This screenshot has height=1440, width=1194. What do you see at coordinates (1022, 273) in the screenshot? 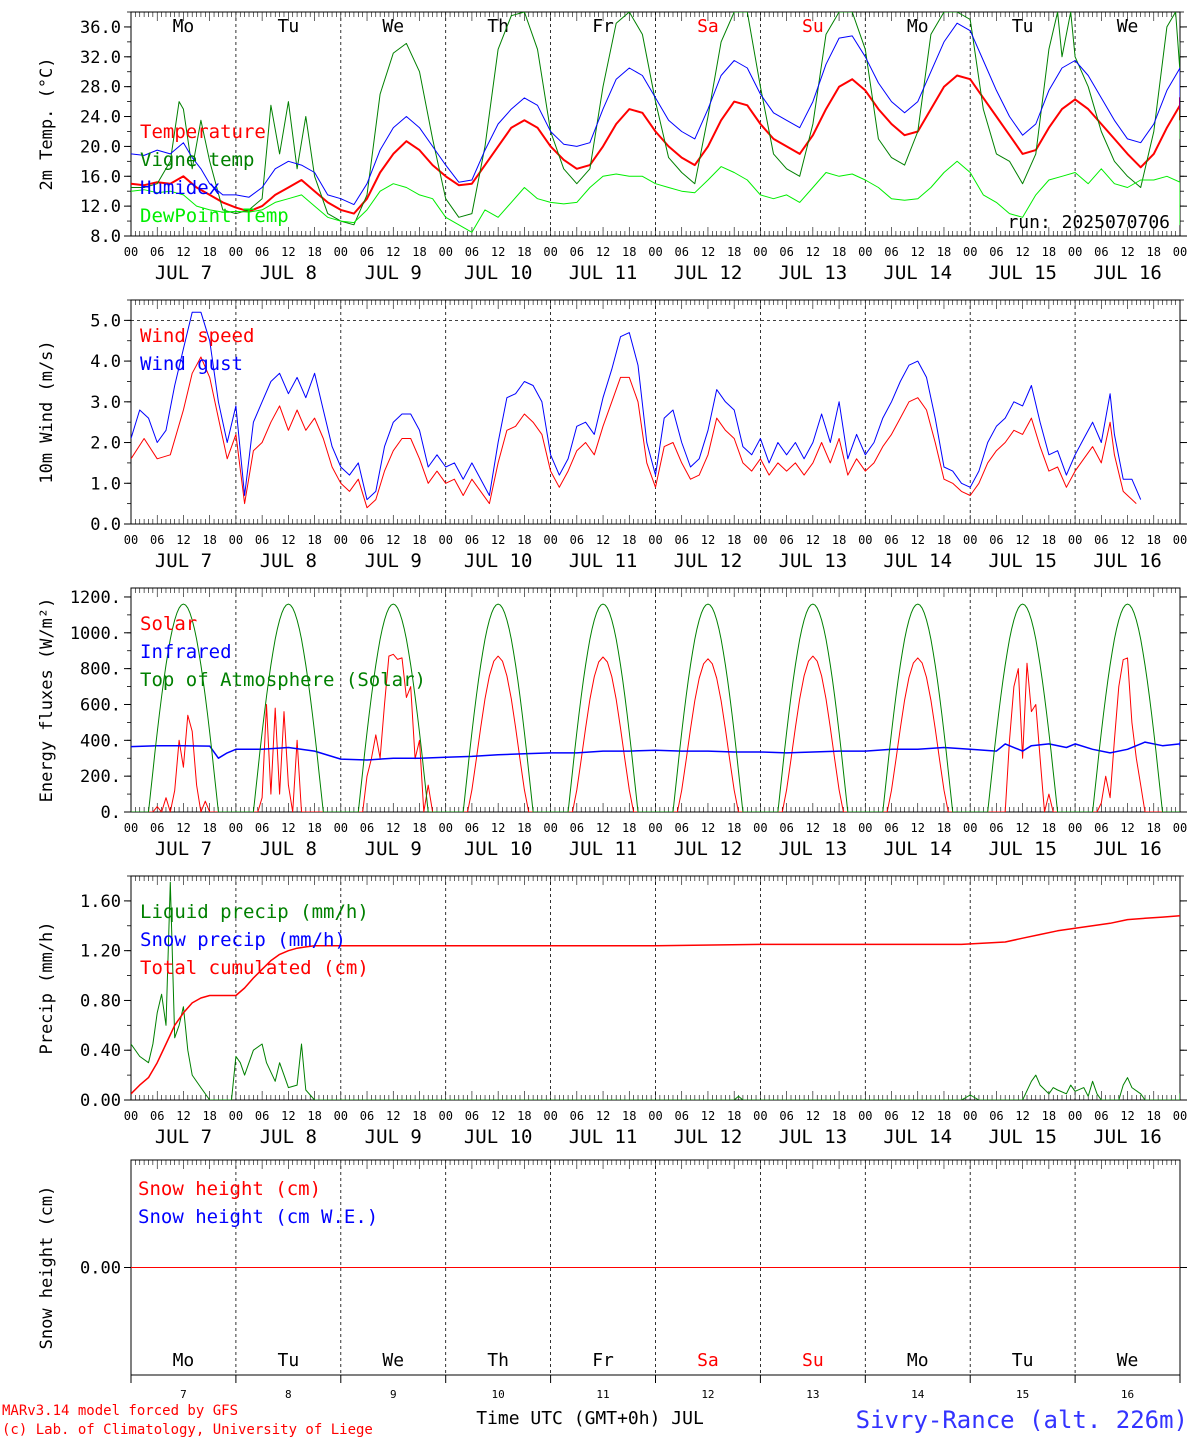
I see `x-date-label: JUL 15` at bounding box center [1022, 273].